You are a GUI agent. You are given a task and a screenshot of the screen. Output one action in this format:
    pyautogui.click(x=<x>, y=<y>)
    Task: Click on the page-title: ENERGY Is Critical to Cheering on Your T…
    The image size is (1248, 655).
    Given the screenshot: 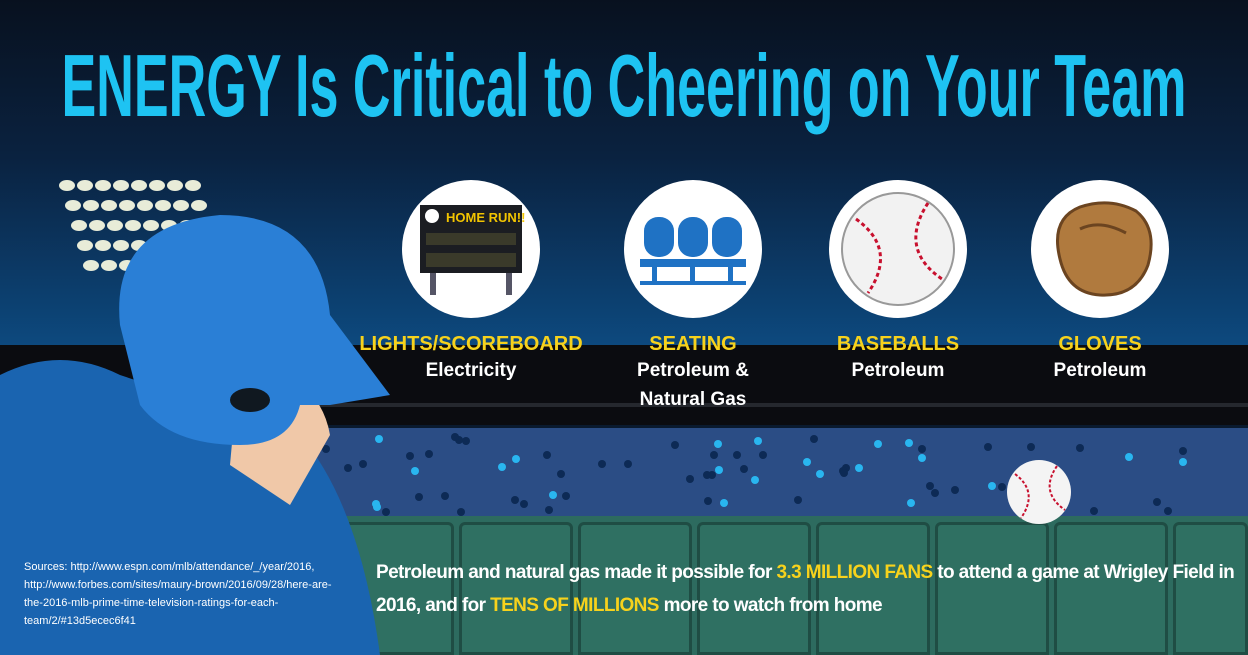 What is the action you would take?
    pyautogui.click(x=624, y=85)
    